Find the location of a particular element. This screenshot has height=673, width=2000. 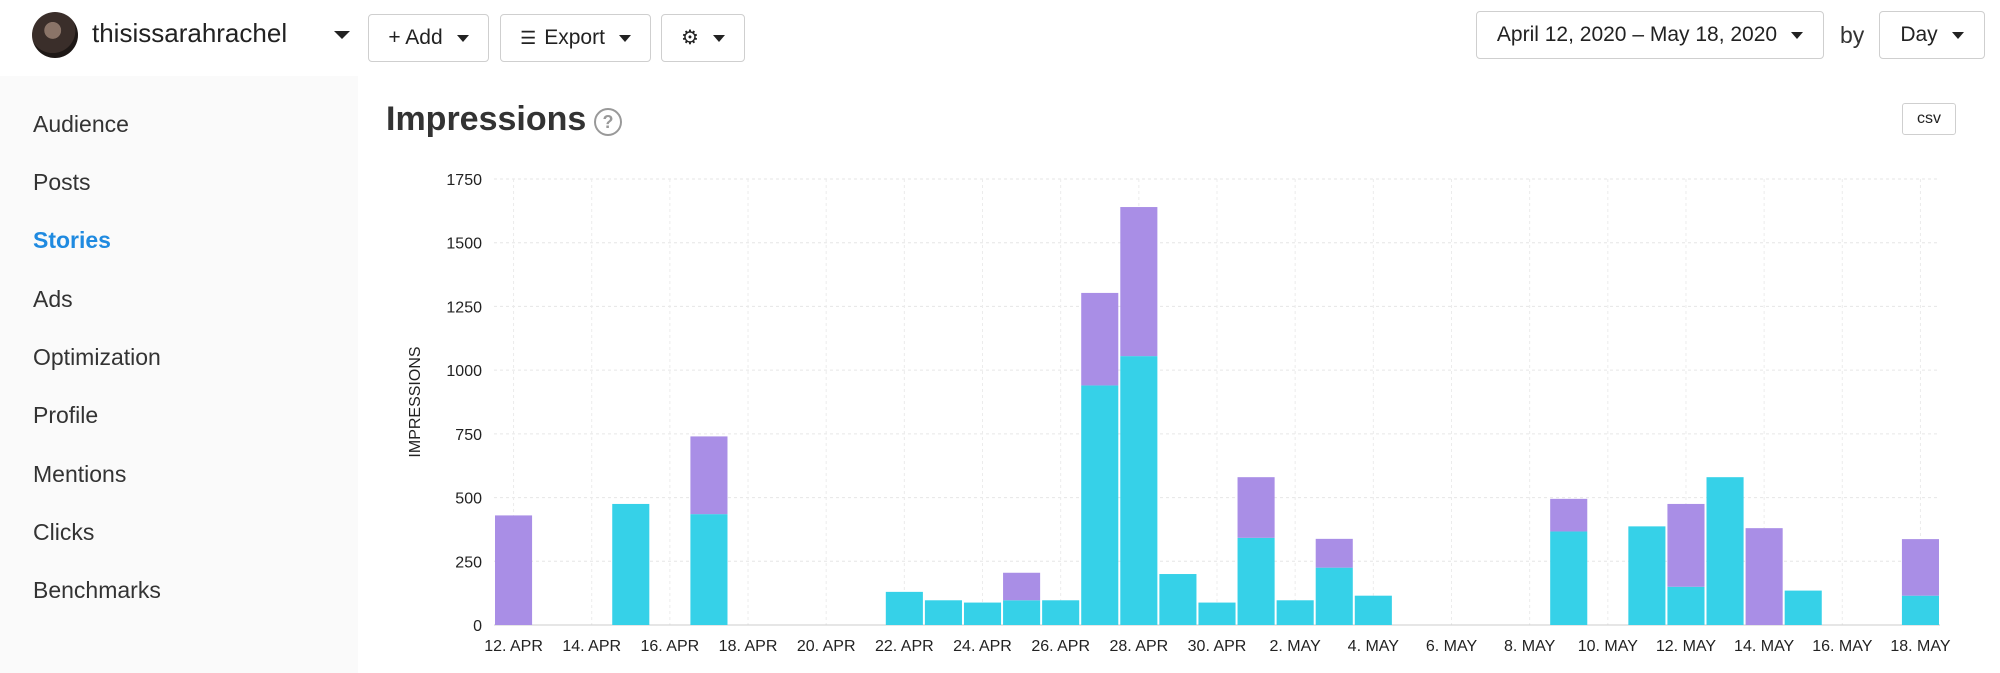

y-tick-label: 1000 is located at coordinates (464, 371).